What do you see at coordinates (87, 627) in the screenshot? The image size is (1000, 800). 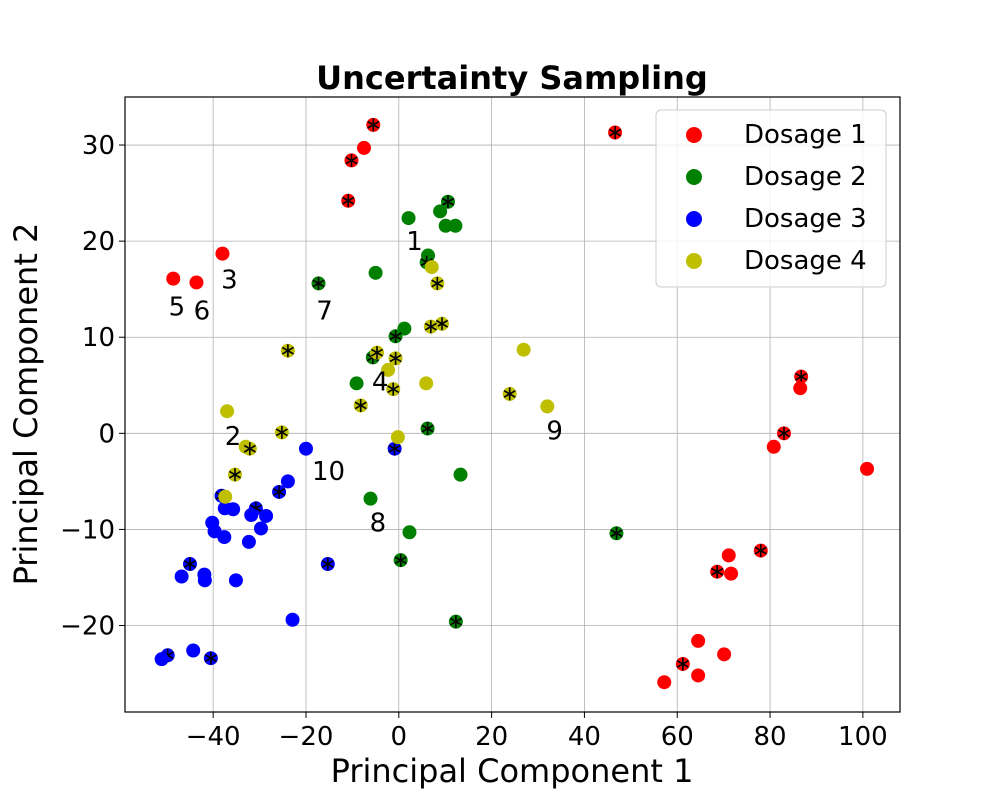 I see `y-tick-label: −20` at bounding box center [87, 627].